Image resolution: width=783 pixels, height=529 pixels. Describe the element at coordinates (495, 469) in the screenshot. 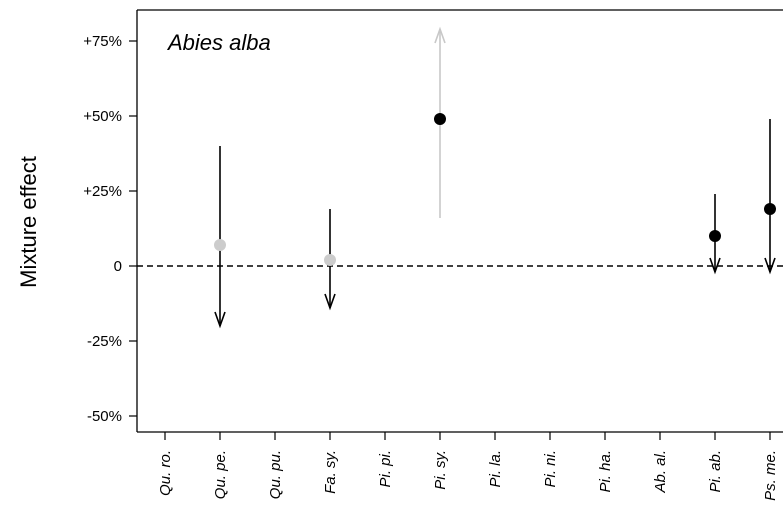

I see `x-tick-label: Pi. la.` at that location.